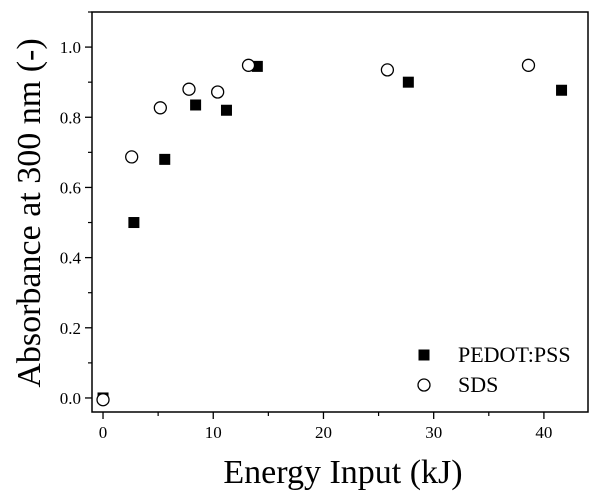  What do you see at coordinates (70, 117) in the screenshot?
I see `y-tick-label: 0.8` at bounding box center [70, 117].